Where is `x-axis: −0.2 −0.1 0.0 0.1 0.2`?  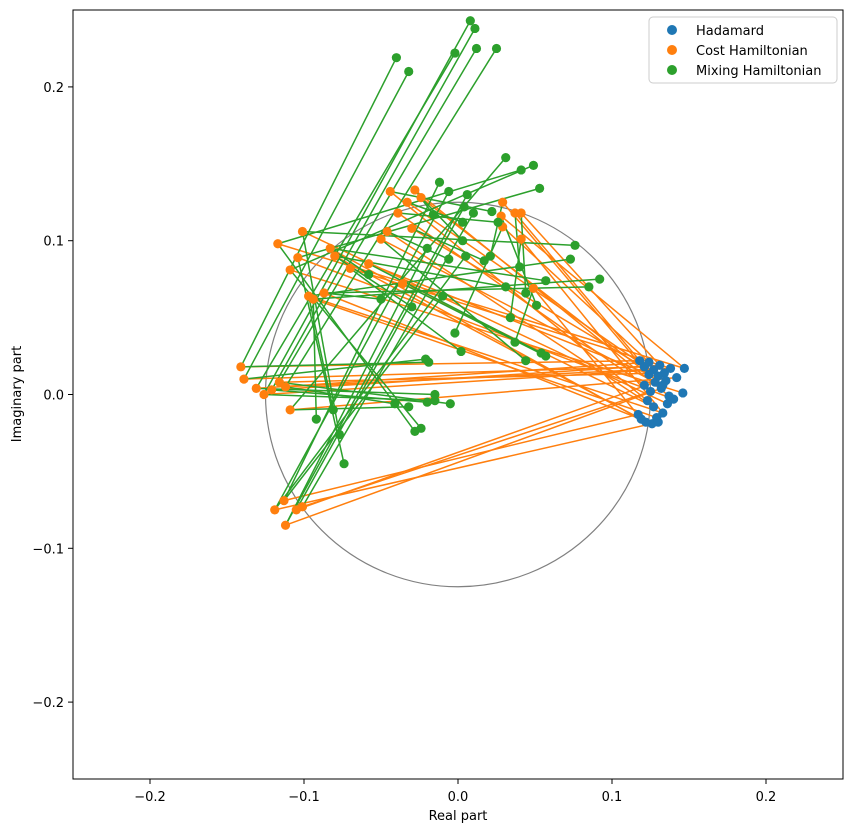 x-axis: −0.2 −0.1 0.0 0.1 0.2 is located at coordinates (455, 792).